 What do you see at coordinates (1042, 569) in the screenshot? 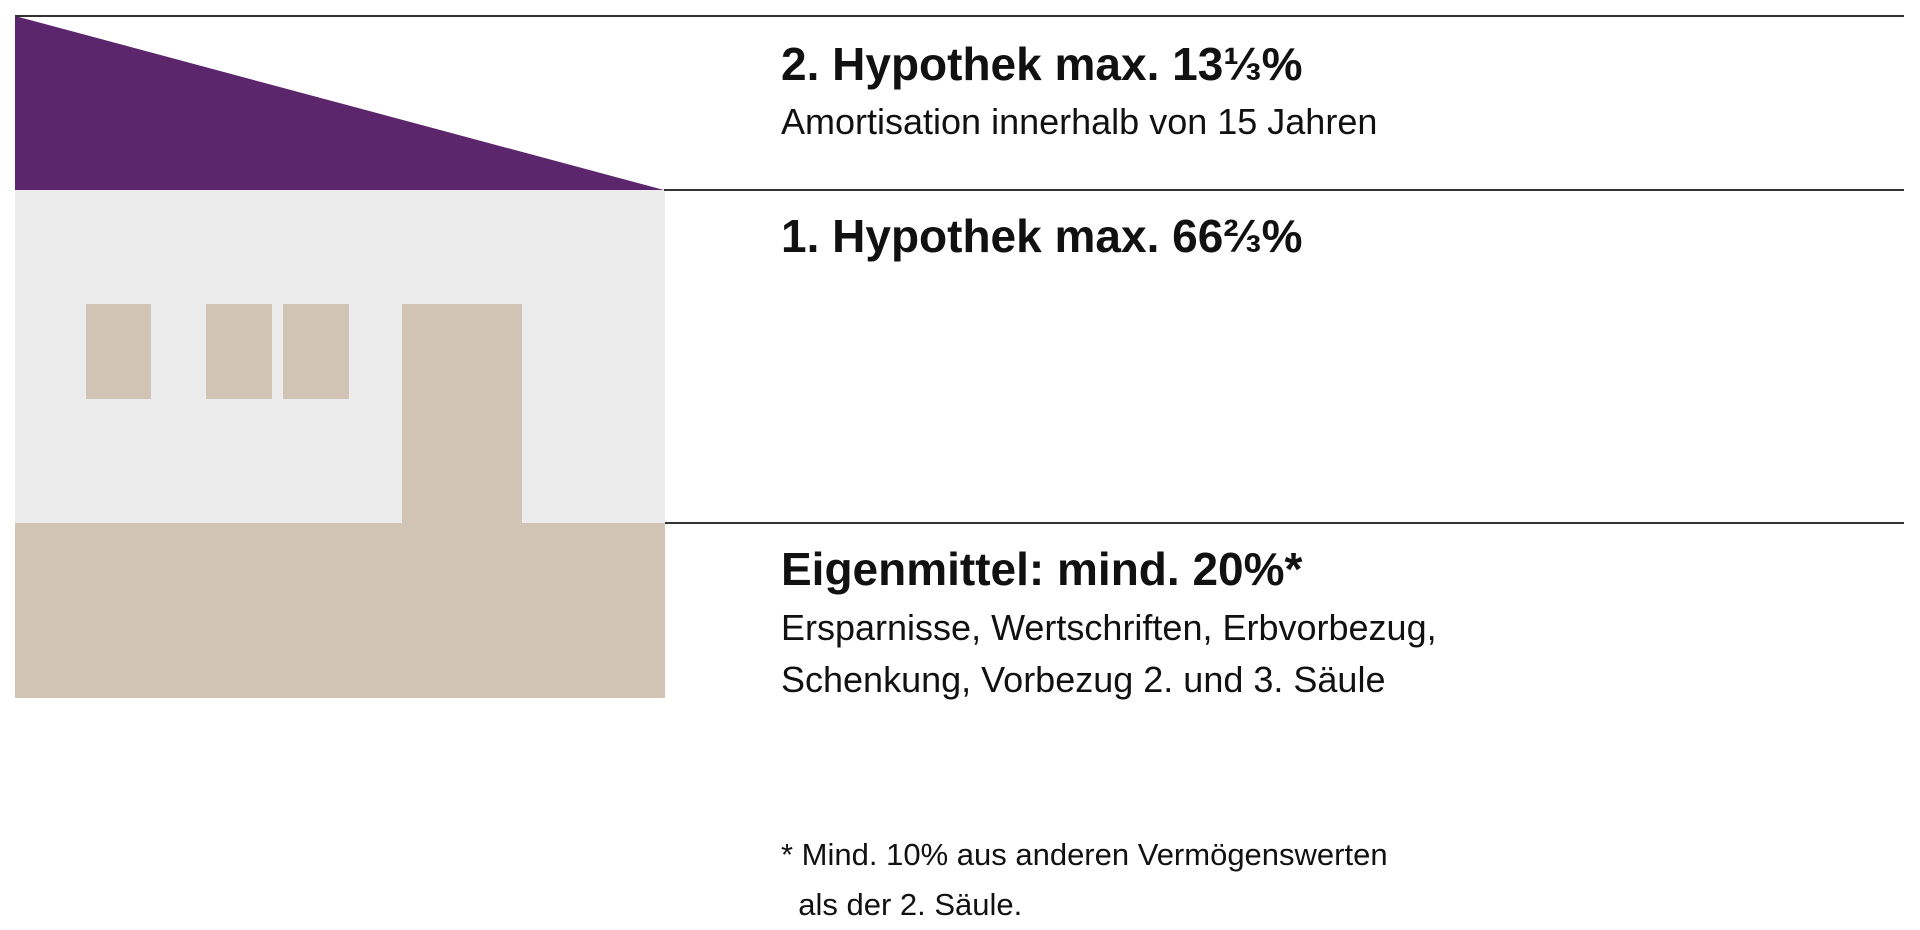
I see `equity-title: Eigenmittel: mind. 20%*` at bounding box center [1042, 569].